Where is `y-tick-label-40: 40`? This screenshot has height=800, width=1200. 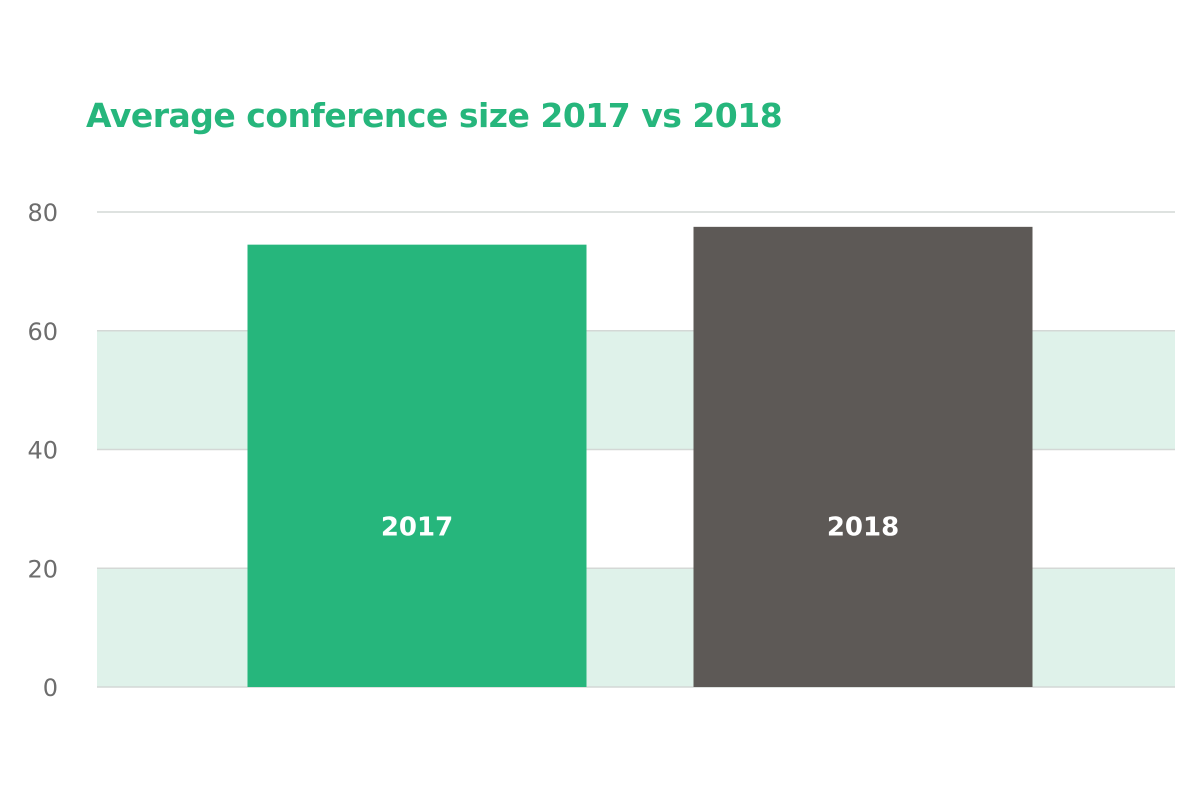 y-tick-label-40: 40 is located at coordinates (42, 451).